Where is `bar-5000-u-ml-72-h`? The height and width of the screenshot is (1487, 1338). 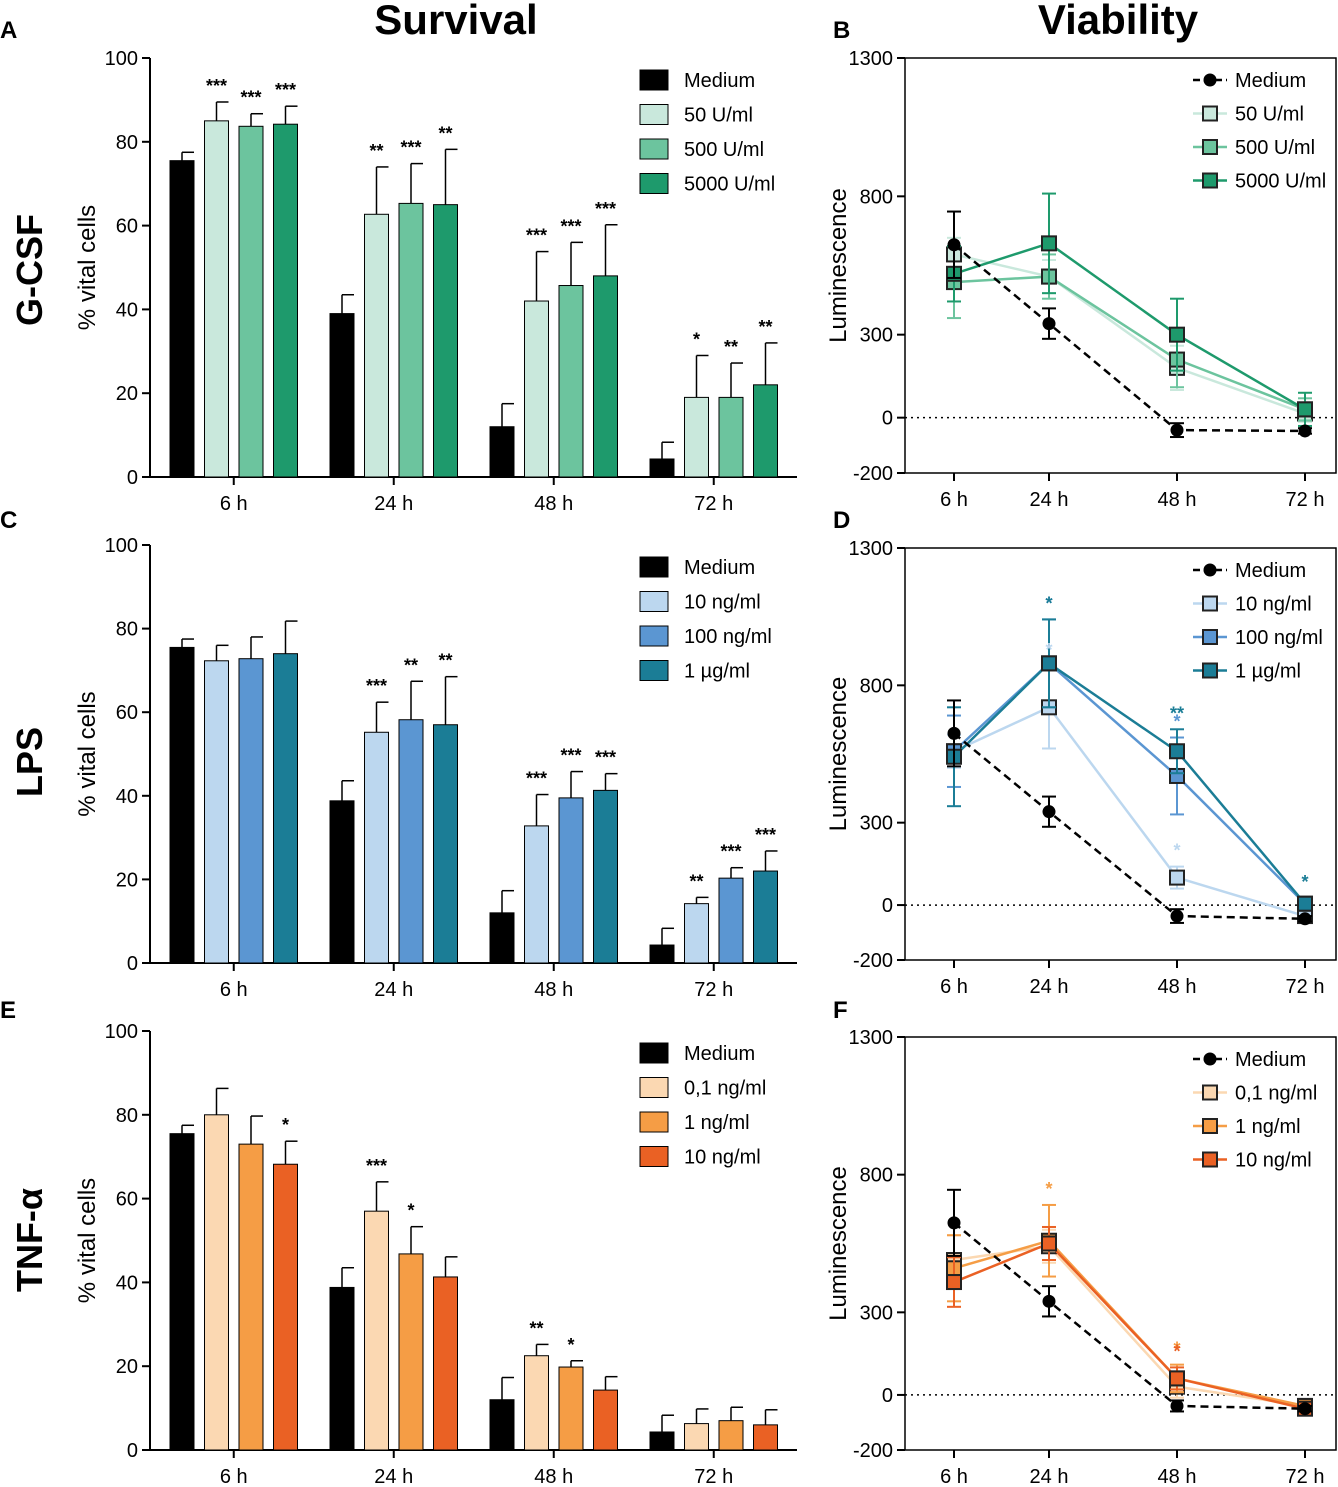 bar-5000-u-ml-72-h is located at coordinates (765, 431).